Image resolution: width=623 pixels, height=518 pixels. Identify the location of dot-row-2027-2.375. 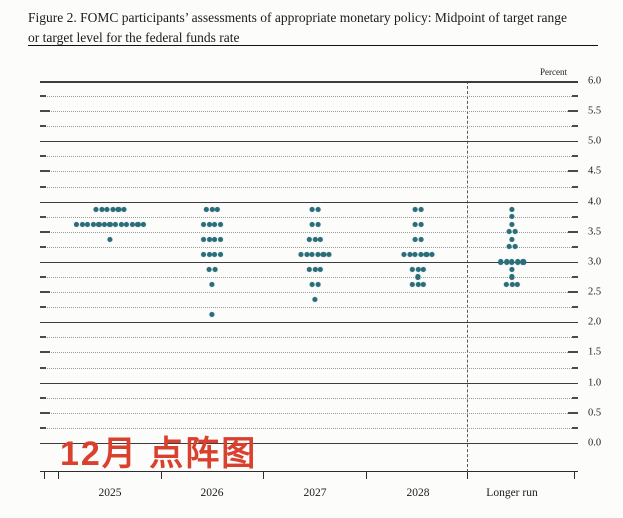
(315, 300).